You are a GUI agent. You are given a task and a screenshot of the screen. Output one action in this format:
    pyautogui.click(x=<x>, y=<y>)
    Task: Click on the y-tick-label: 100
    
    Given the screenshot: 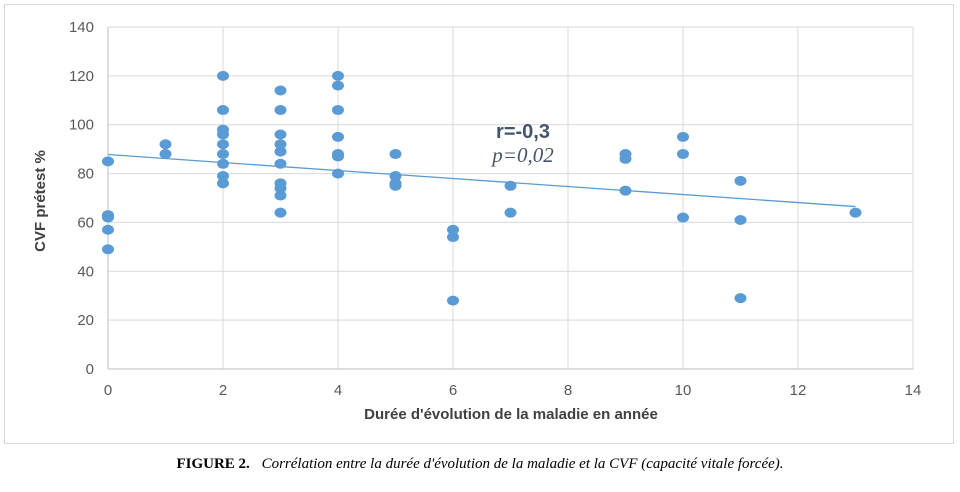 What is the action you would take?
    pyautogui.click(x=81, y=125)
    